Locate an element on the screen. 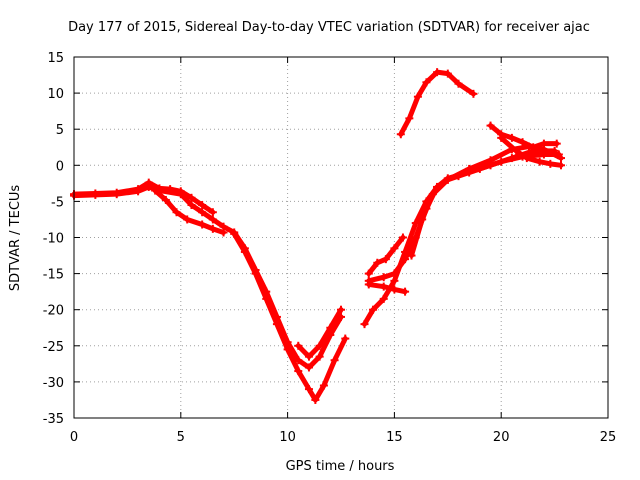  y-tick-label: -35 is located at coordinates (53, 419).